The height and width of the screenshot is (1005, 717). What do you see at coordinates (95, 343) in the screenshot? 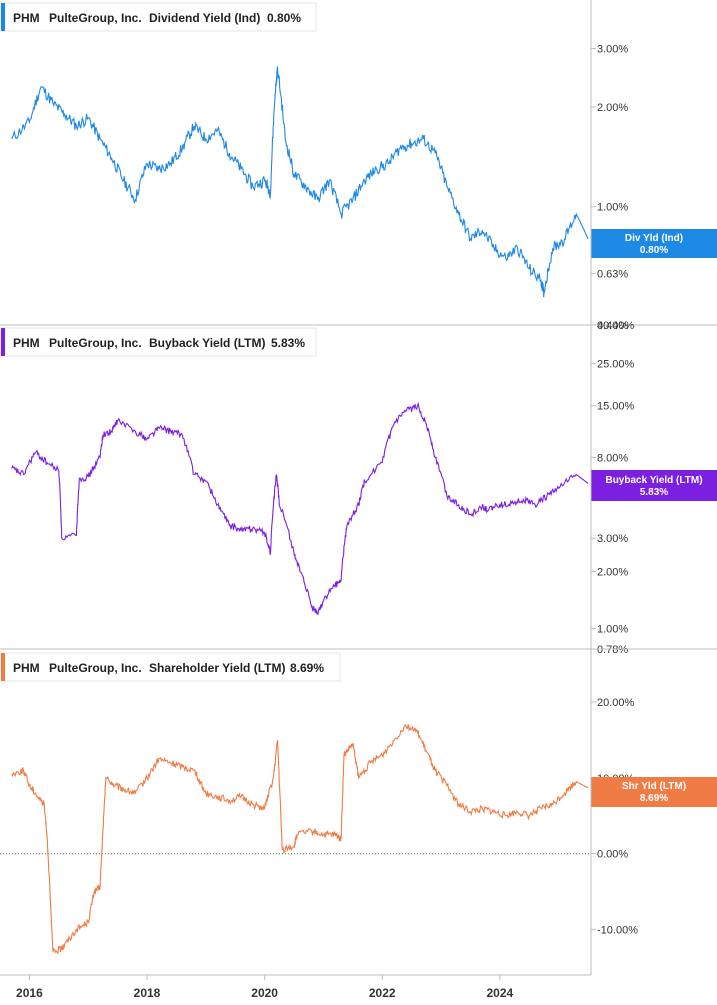
I see `buyback-legend-company: PulteGroup, Inc.` at bounding box center [95, 343].